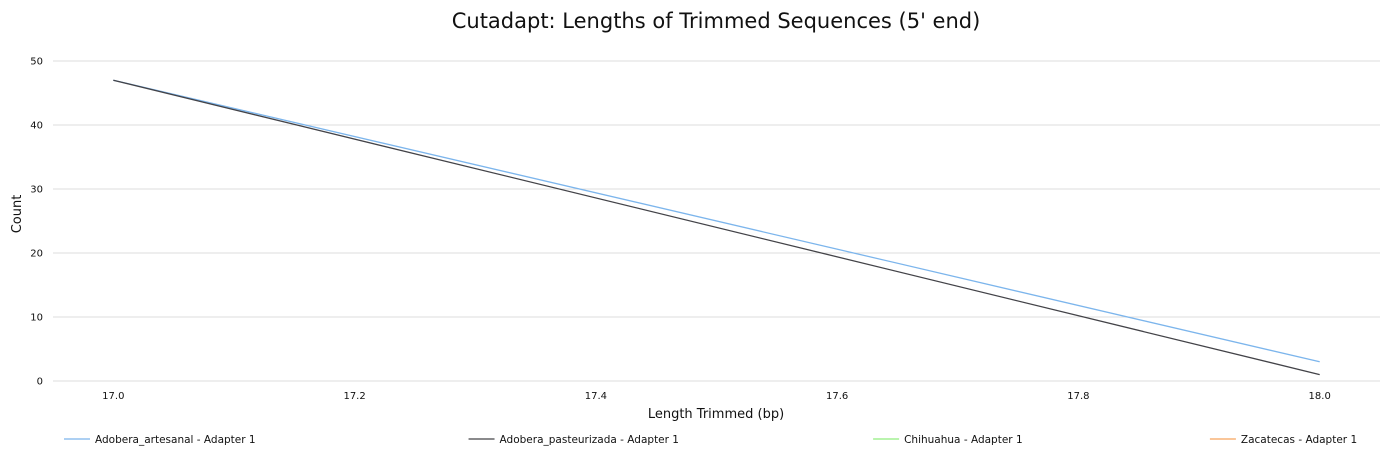  I want to click on legend-item: Chihuahua - Adapter 1, so click(948, 440).